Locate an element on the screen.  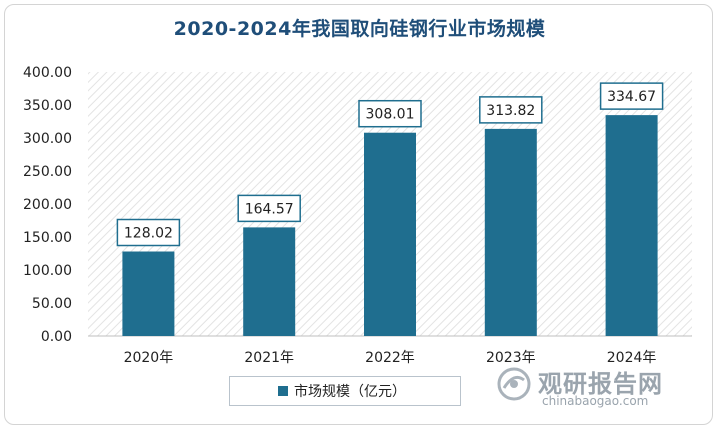
x-tick-label: 2022年 is located at coordinates (390, 358).